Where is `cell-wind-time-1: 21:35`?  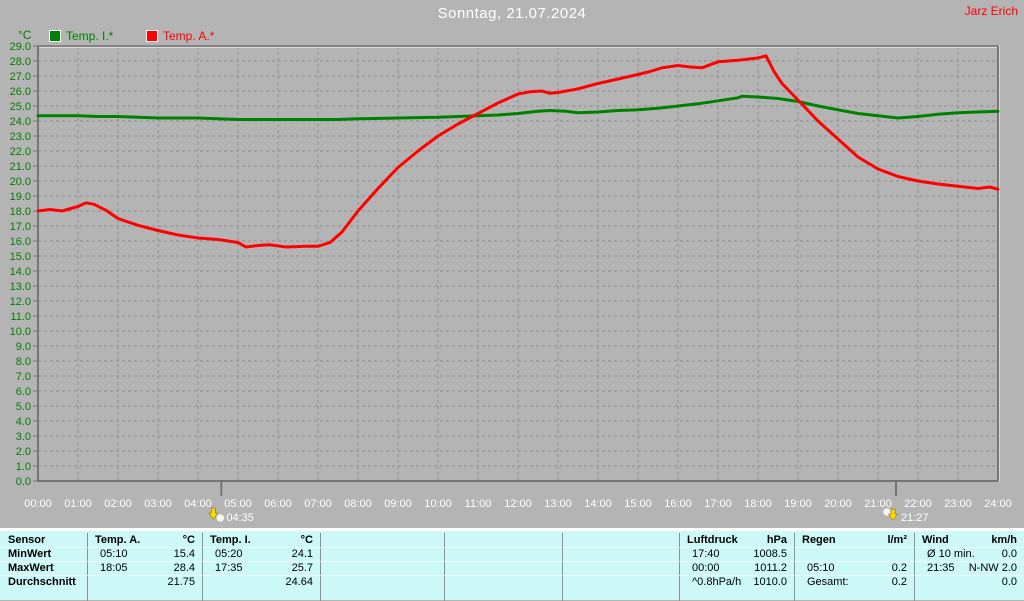 cell-wind-time-1: 21:35 is located at coordinates (941, 568).